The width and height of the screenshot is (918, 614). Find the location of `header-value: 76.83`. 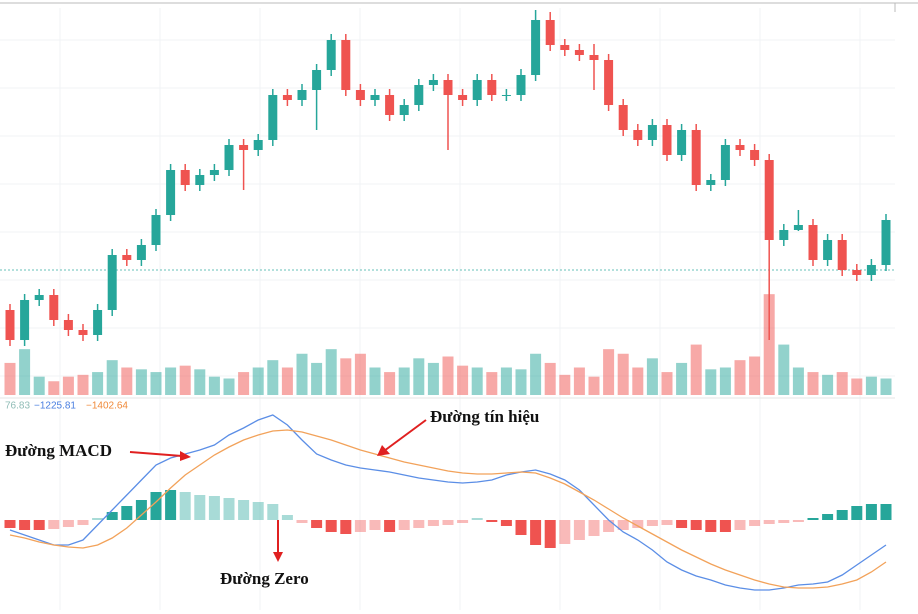

header-value: 76.83 is located at coordinates (17, 406).